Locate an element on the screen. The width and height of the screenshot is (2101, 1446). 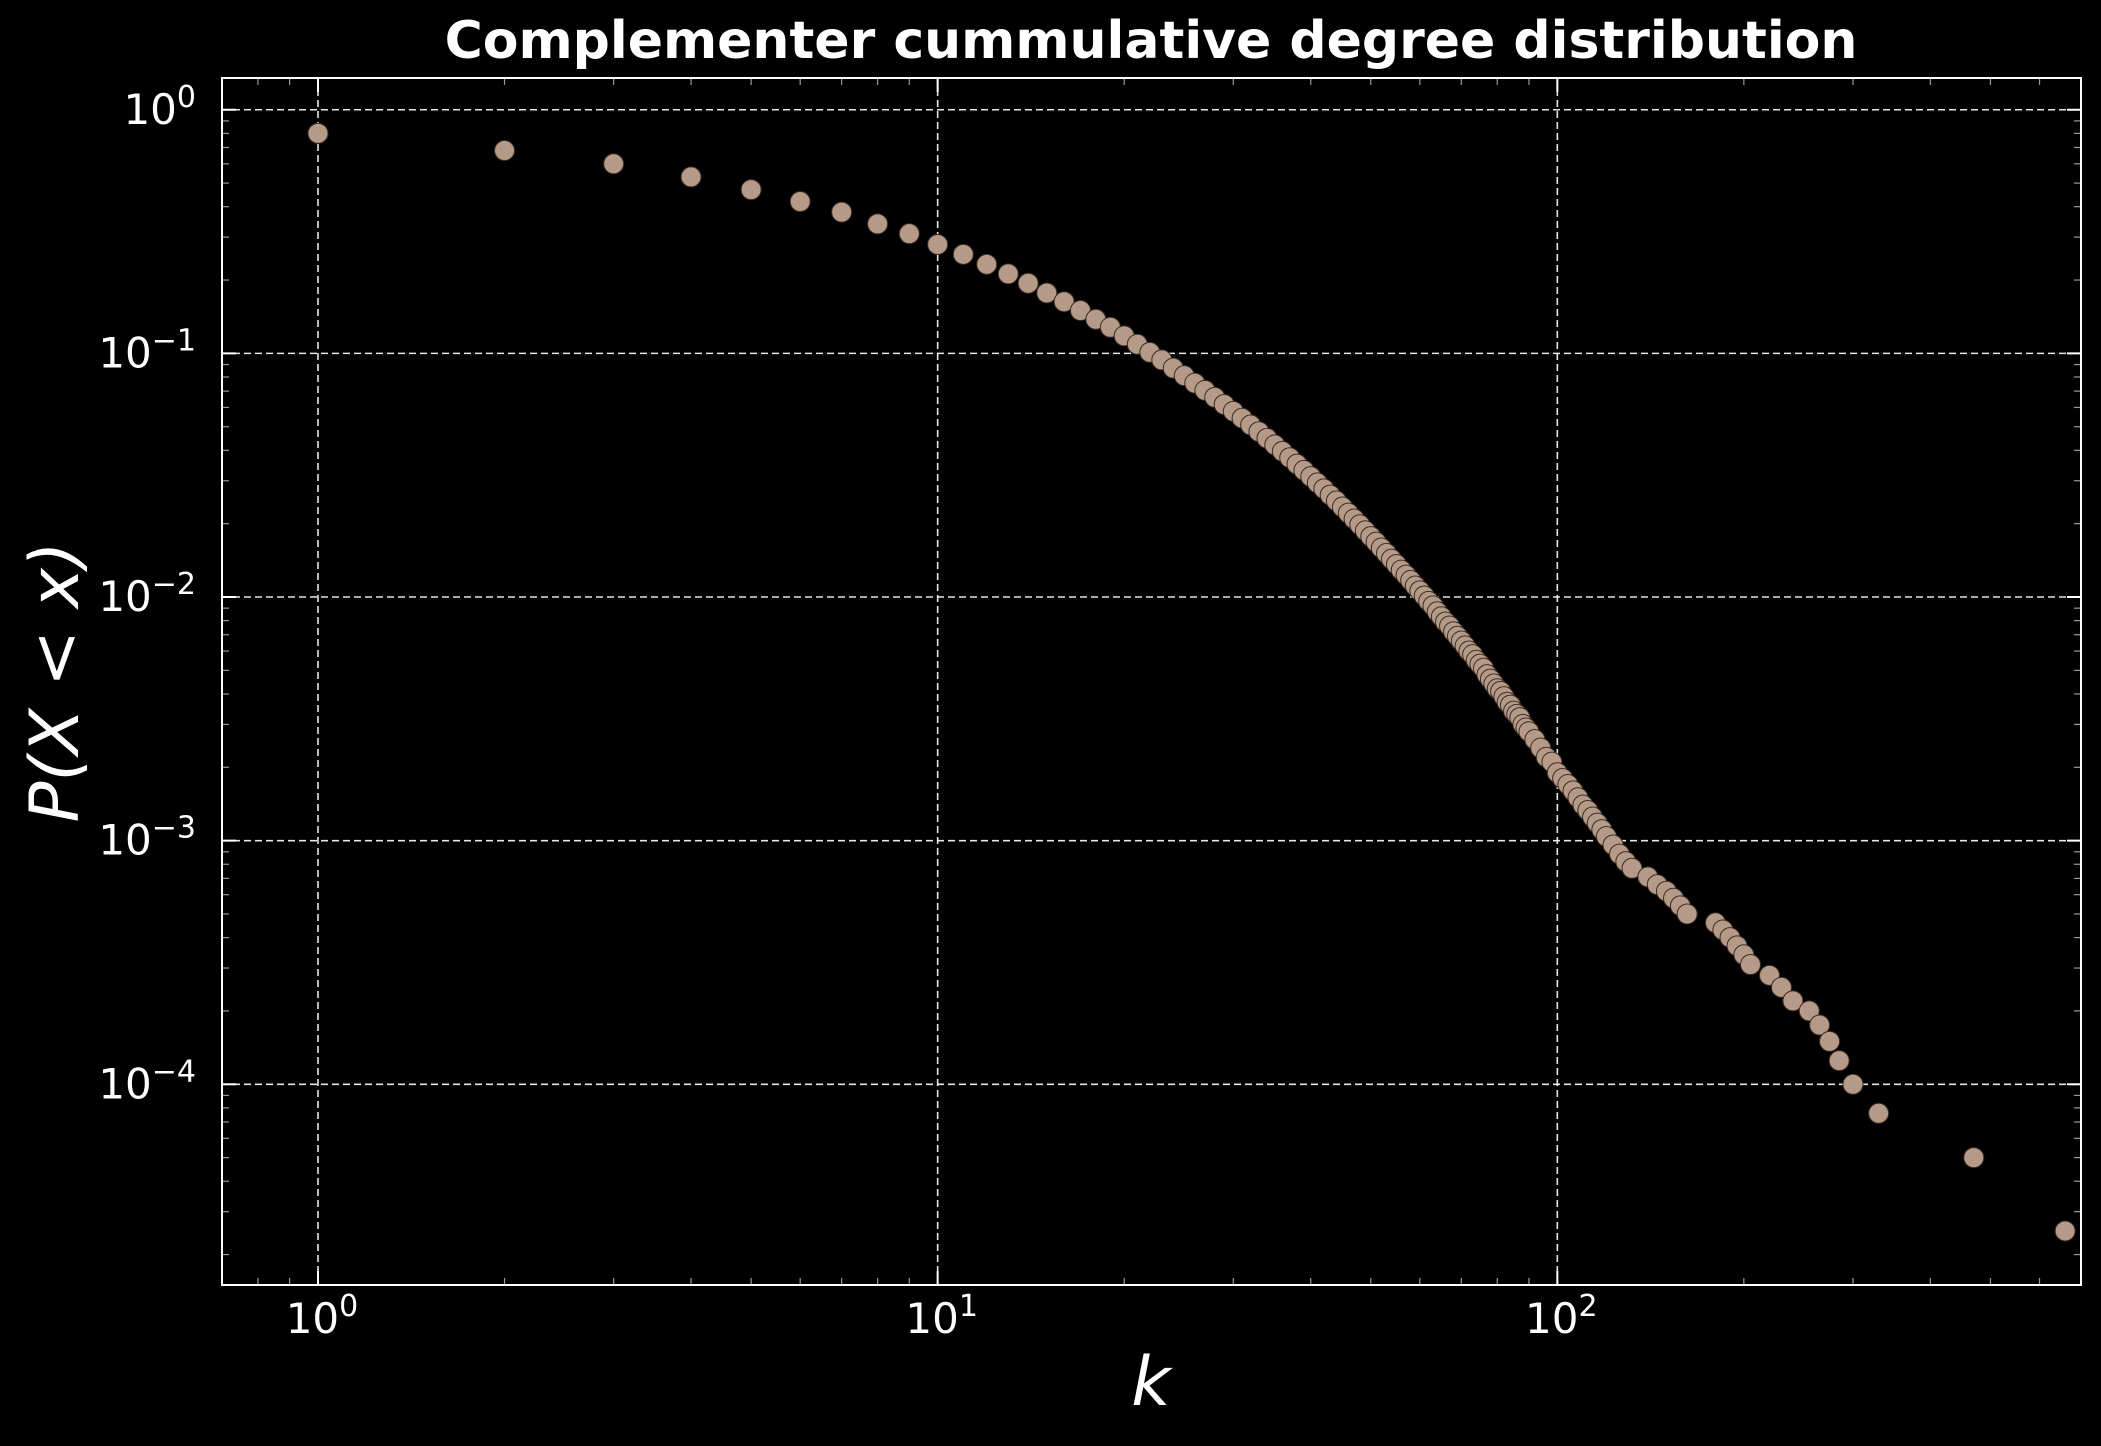
x-tick-label: 100 is located at coordinates (322, 1316).